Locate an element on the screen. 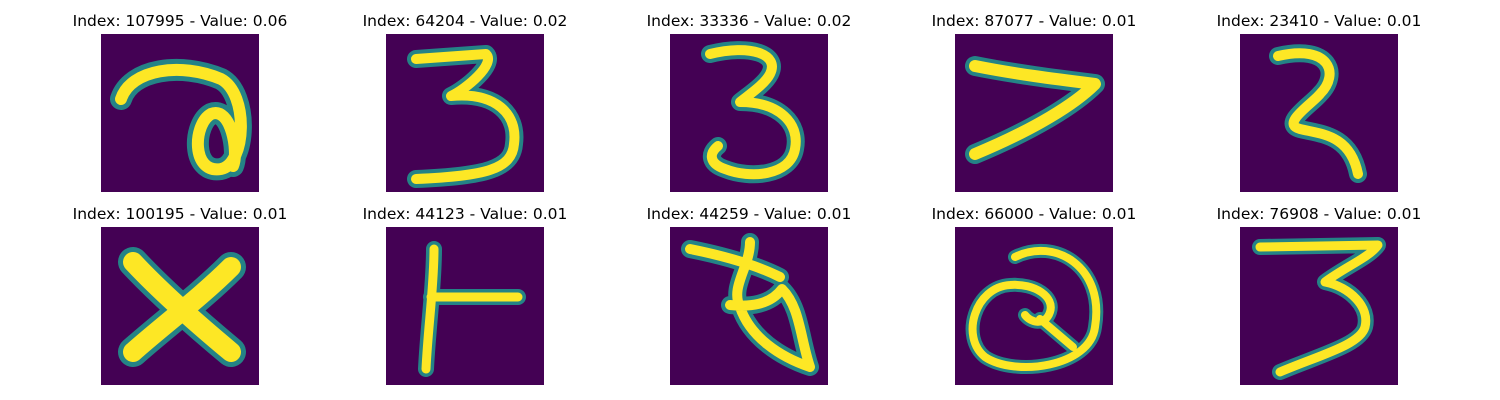  digit-panel: Index: 44123 - Value: 0.01 is located at coordinates (465, 289).